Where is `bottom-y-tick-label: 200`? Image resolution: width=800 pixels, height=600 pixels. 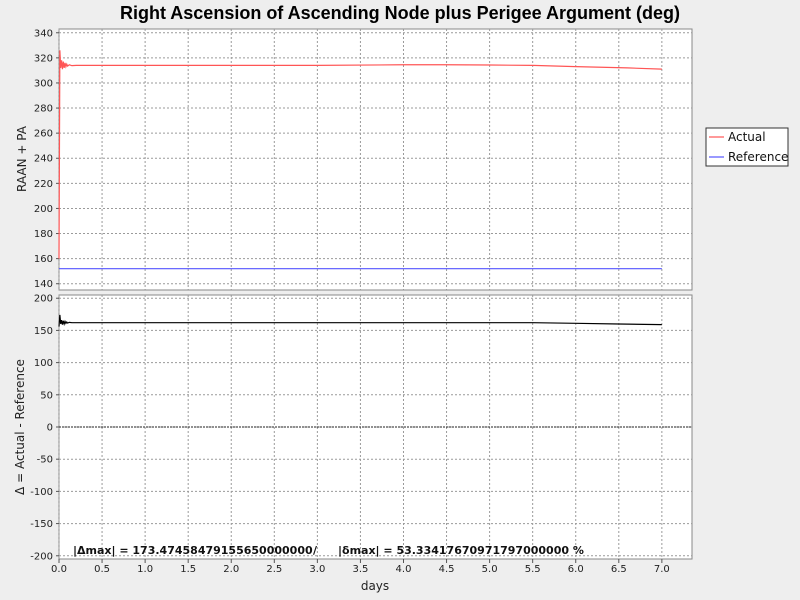
bottom-y-tick-label: 200 is located at coordinates (43, 299).